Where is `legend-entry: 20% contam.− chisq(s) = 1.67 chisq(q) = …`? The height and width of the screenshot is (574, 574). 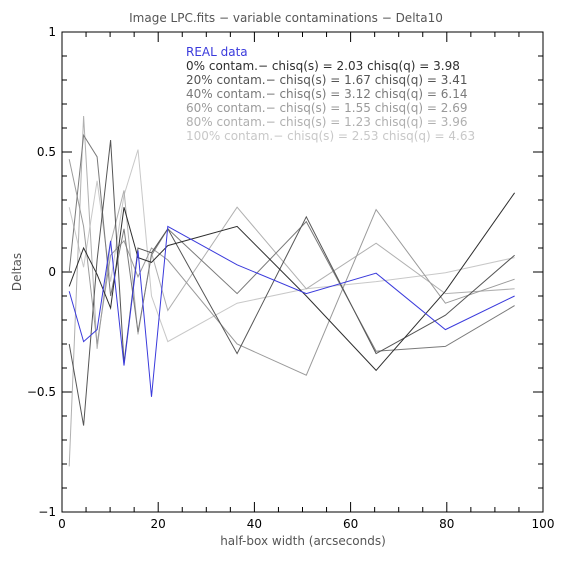
legend-entry: 20% contam.− chisq(s) = 1.67 chisq(q) = … is located at coordinates (327, 80).